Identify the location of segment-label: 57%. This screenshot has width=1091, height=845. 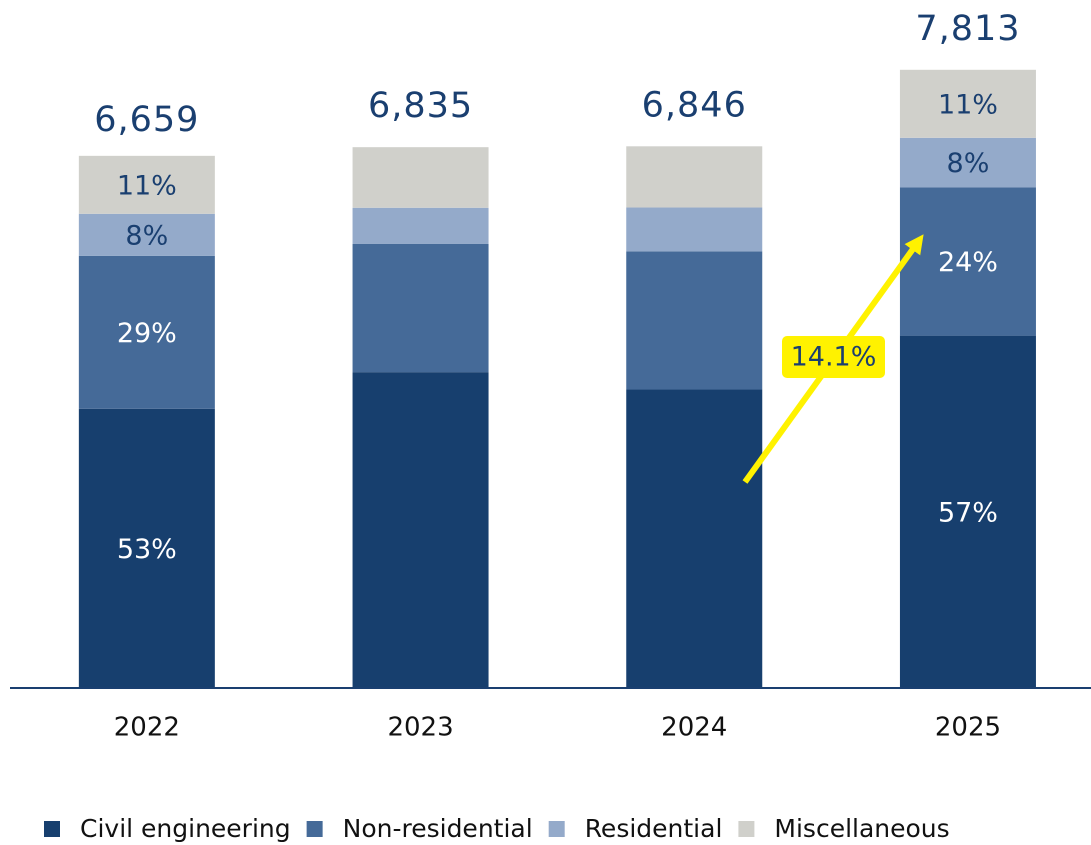
(968, 512).